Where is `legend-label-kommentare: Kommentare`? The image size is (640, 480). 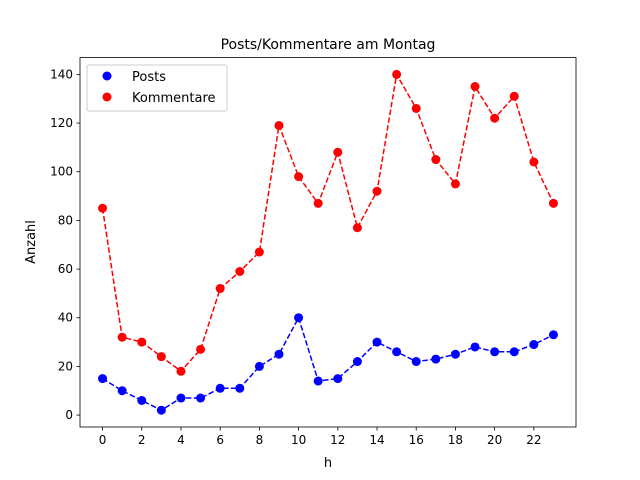 legend-label-kommentare: Kommentare is located at coordinates (174, 98).